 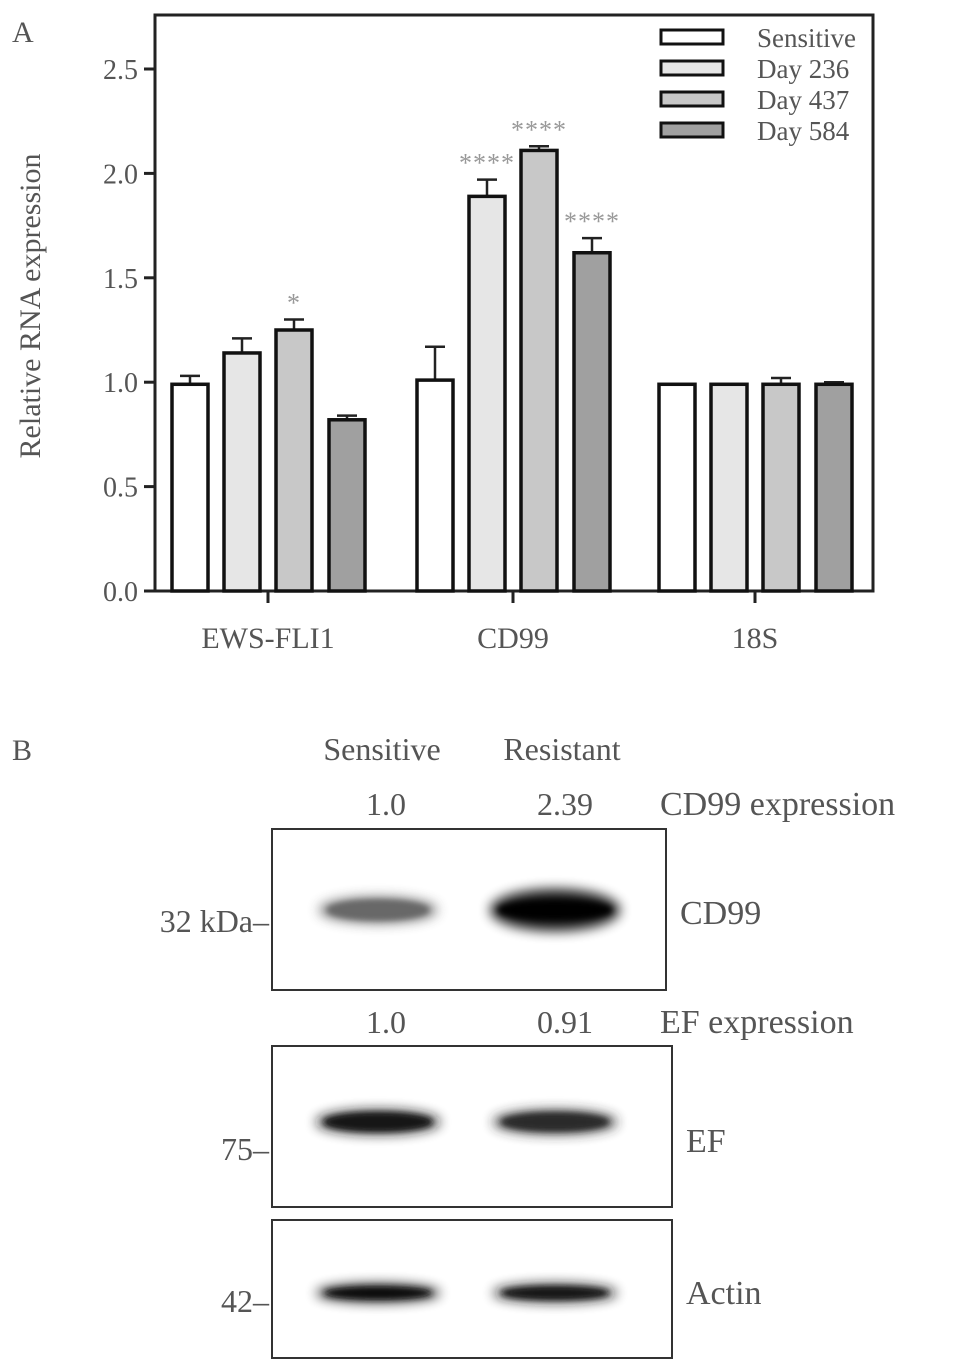 What do you see at coordinates (381, 749) in the screenshot?
I see `column-label-sensitive: Sensitive` at bounding box center [381, 749].